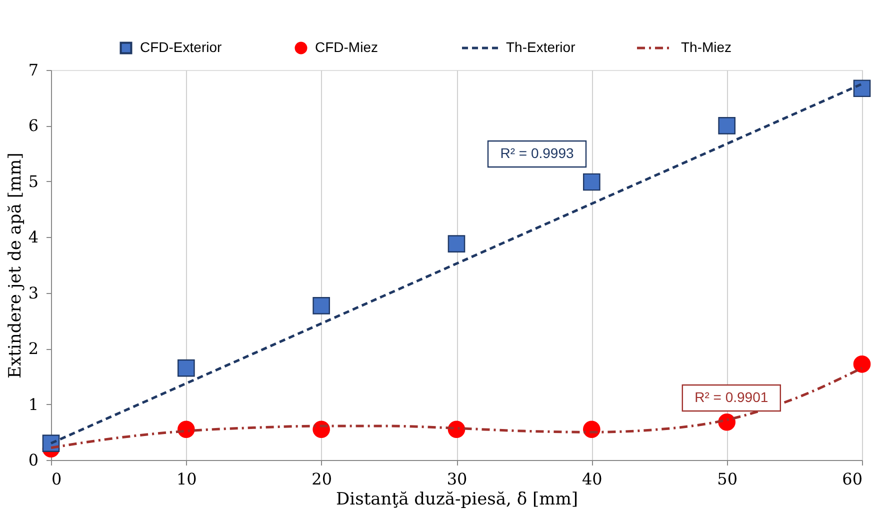 The image size is (887, 512). What do you see at coordinates (537, 153) in the screenshot?
I see `annotation: R² = 0.9993` at bounding box center [537, 153].